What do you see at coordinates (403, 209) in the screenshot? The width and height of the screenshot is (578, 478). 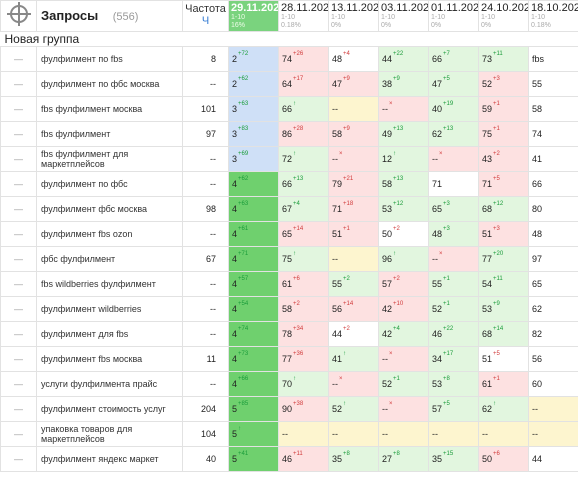 I see `position-cell: 53+12` at bounding box center [403, 209].